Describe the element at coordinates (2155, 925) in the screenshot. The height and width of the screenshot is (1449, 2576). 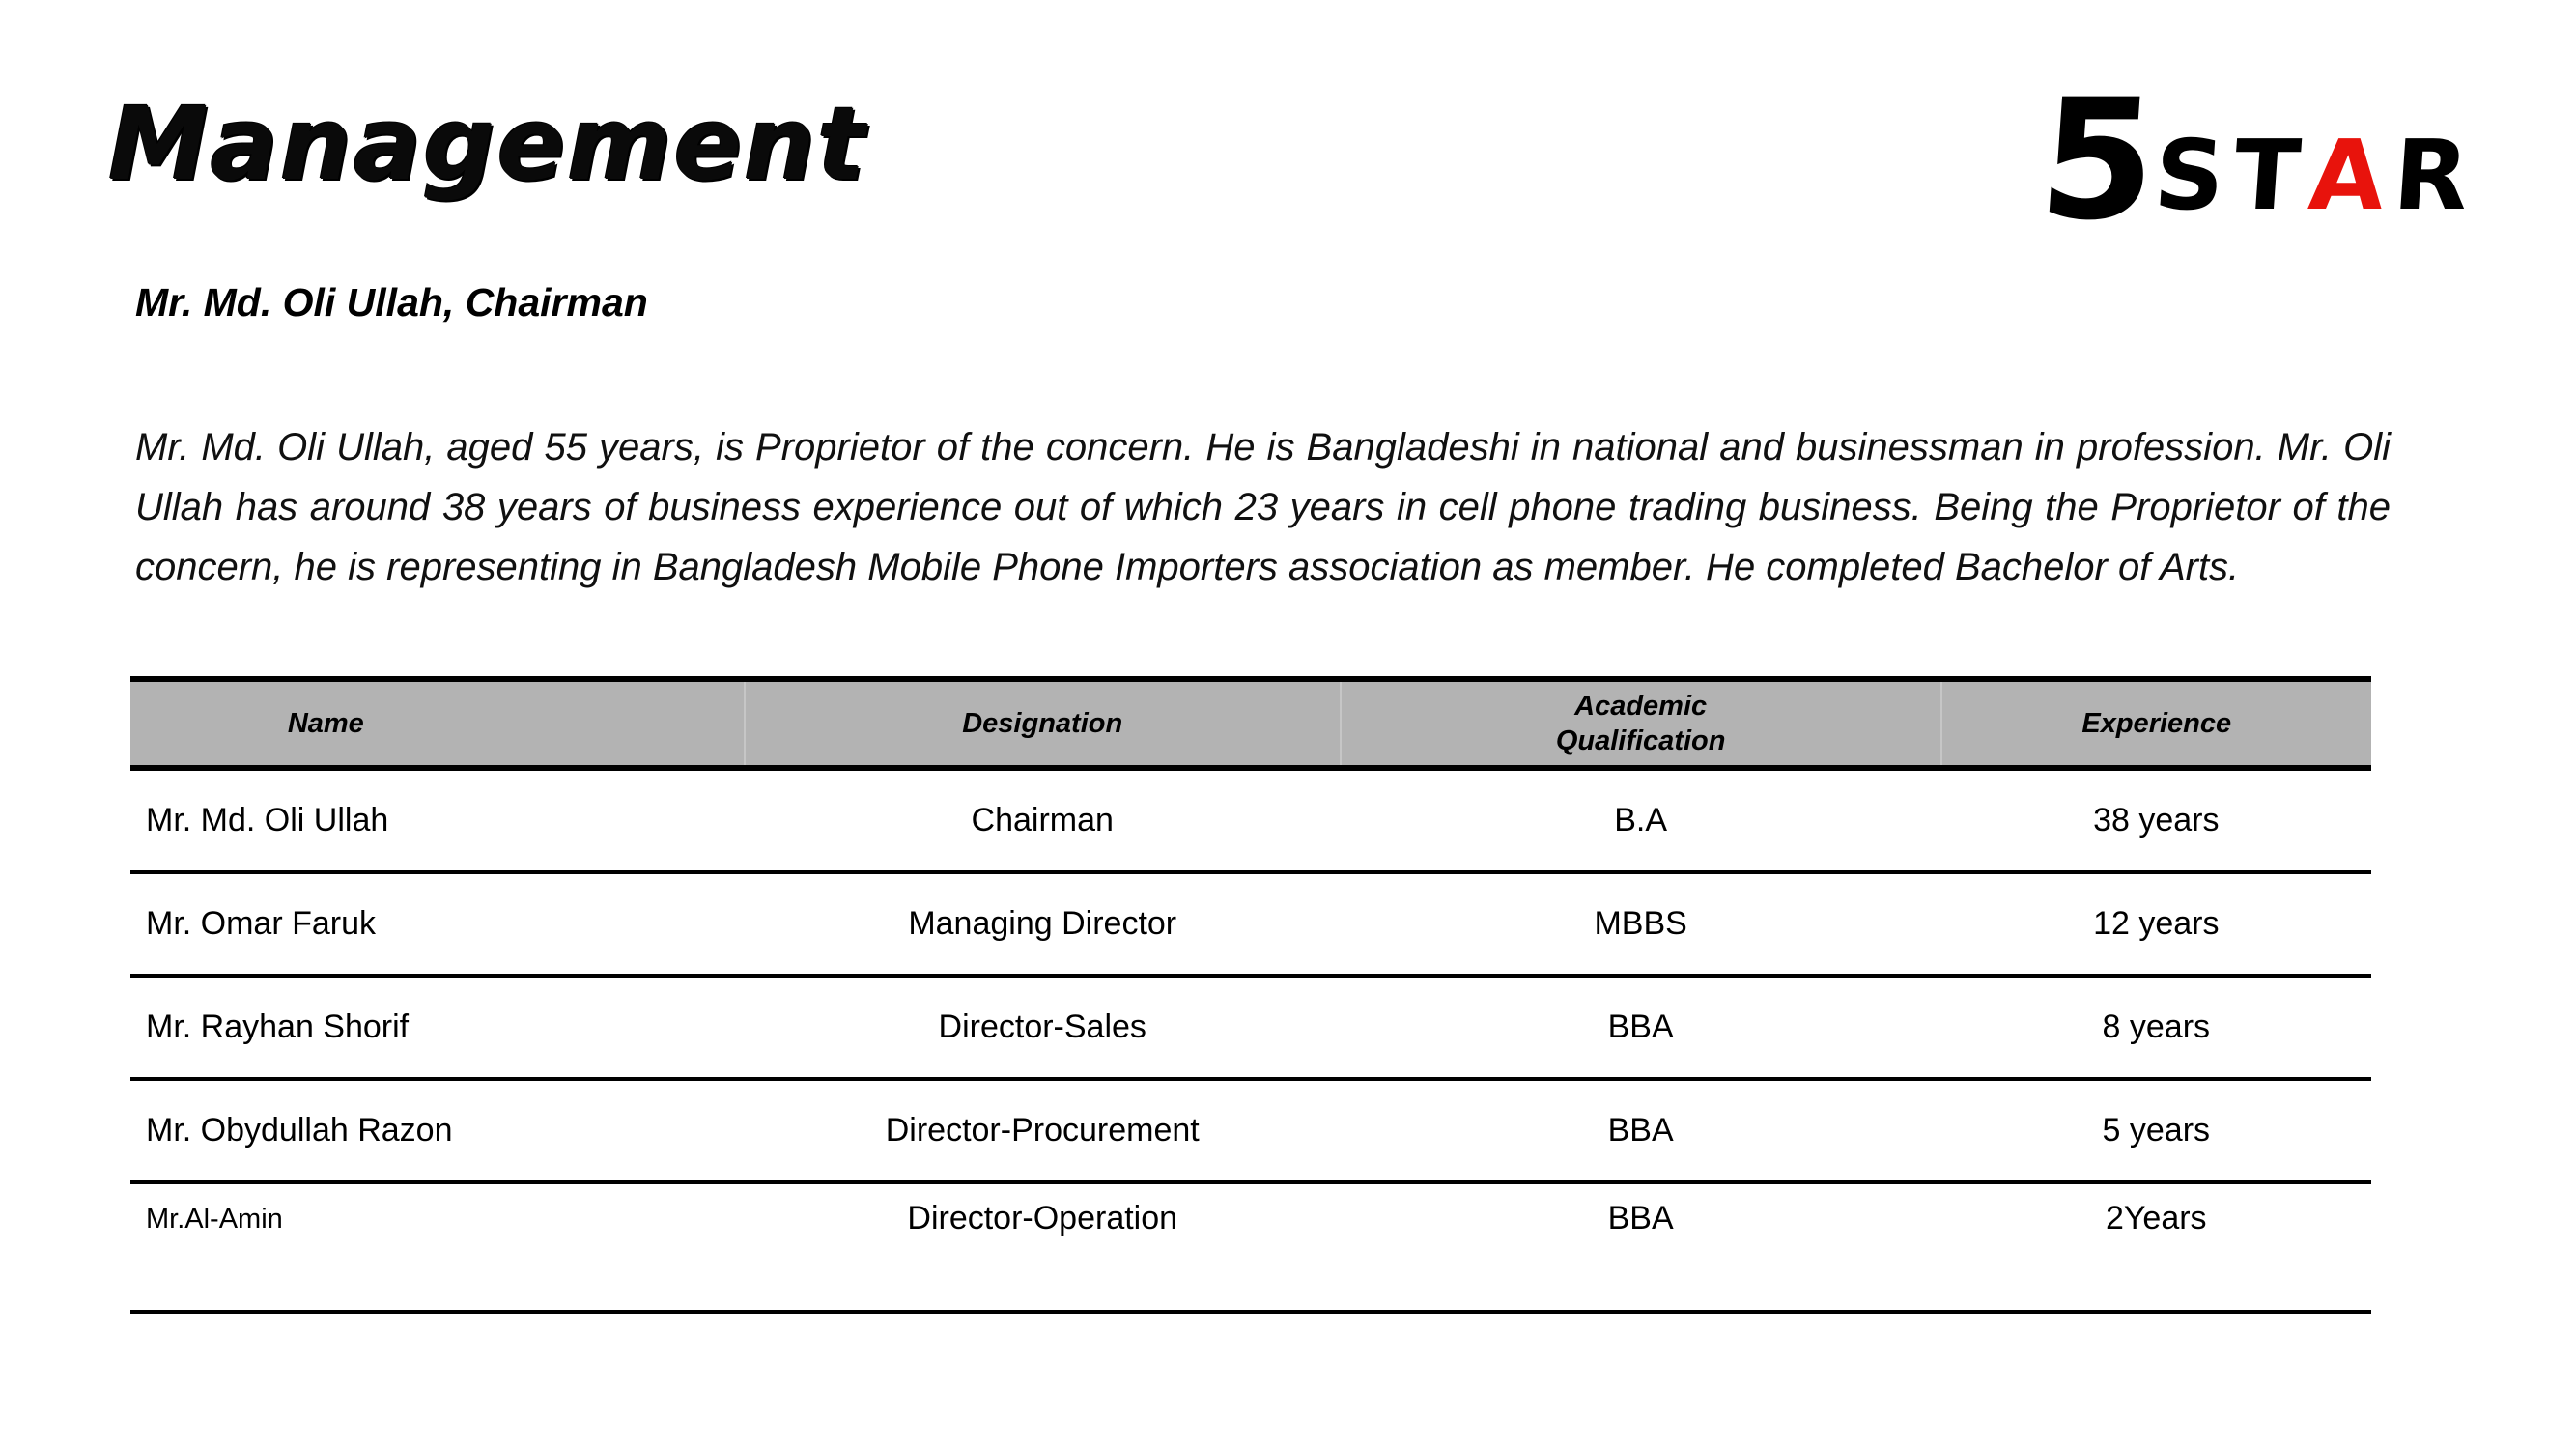
I see `cell-experience: 12 years` at that location.